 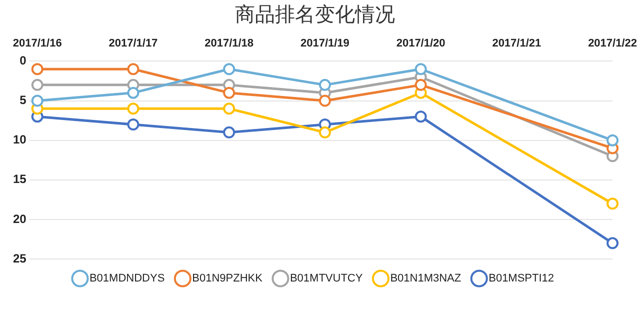 What do you see at coordinates (19, 139) in the screenshot?
I see `y-tick-label: 10` at bounding box center [19, 139].